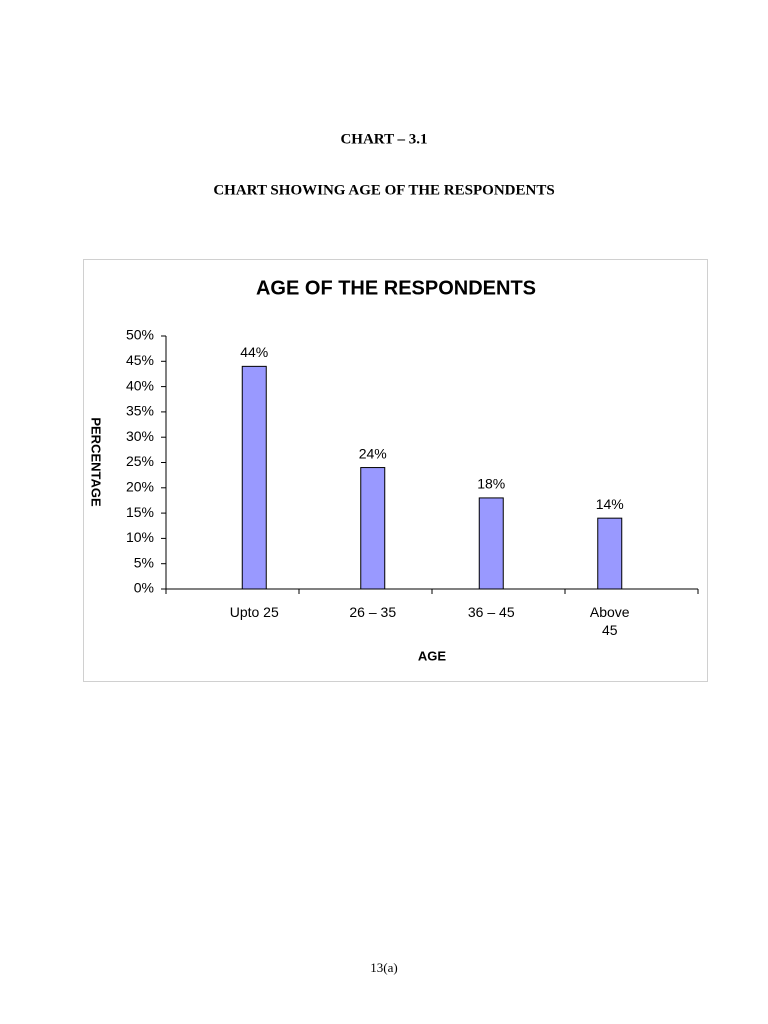 The image size is (768, 1024). What do you see at coordinates (491, 612) in the screenshot?
I see `x-tick-label: 36 – 45` at bounding box center [491, 612].